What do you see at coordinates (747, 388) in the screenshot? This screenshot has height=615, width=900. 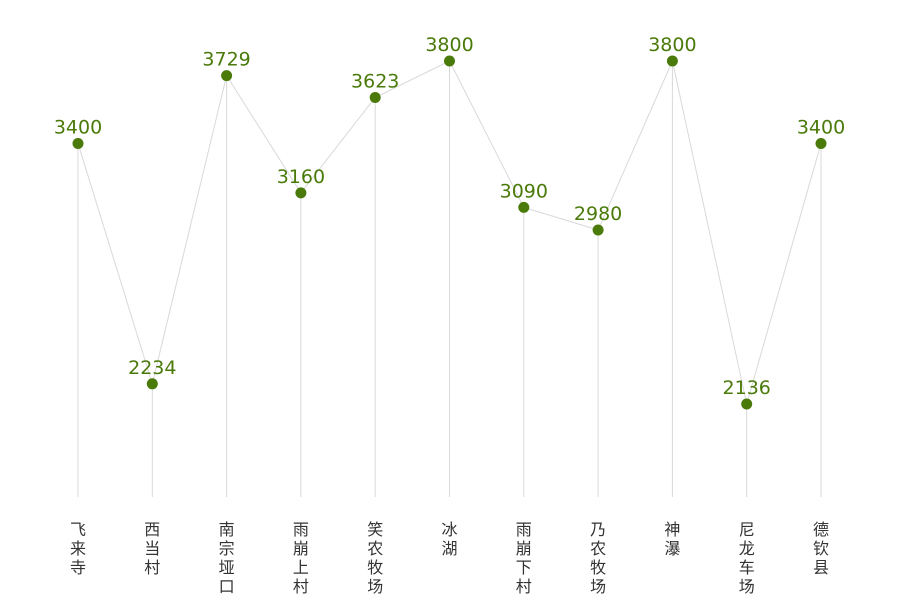 I see `value-label: 2136` at bounding box center [747, 388].